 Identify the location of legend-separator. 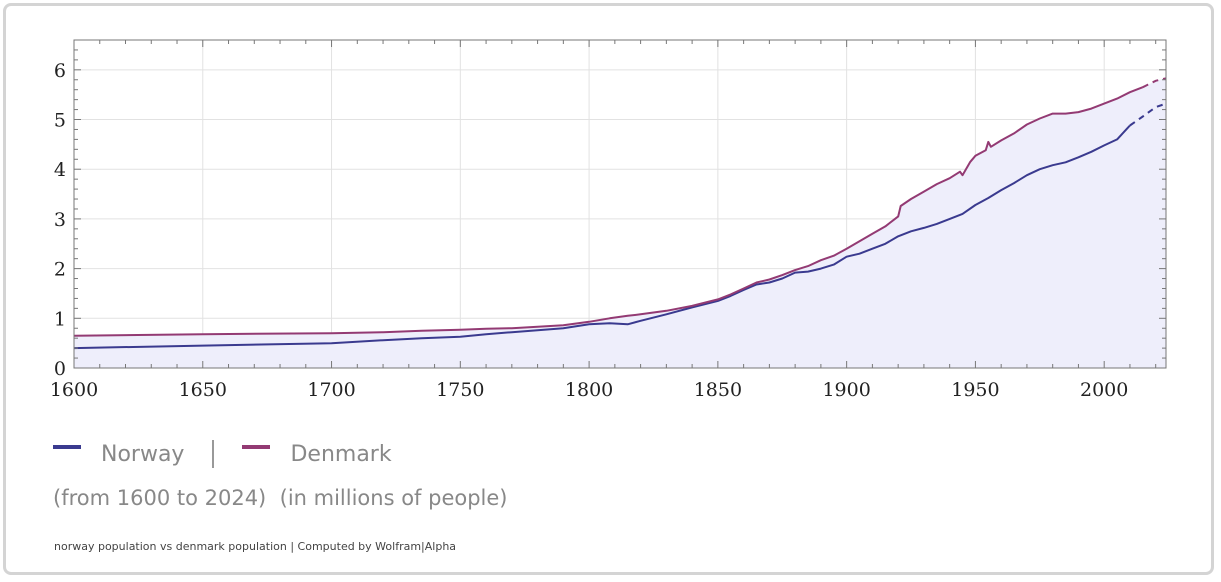
(213, 454).